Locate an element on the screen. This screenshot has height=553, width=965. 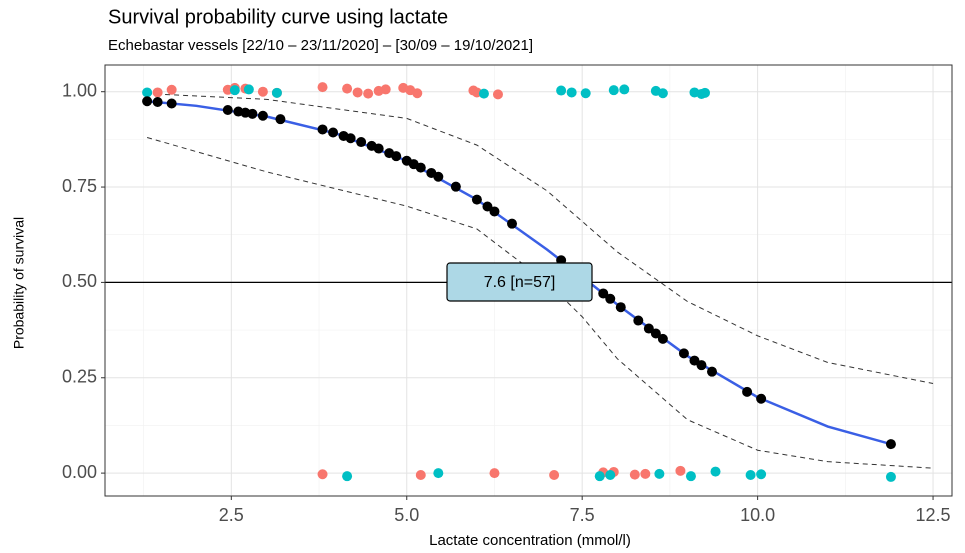
y-tick-label: 0.00 is located at coordinates (79, 472).